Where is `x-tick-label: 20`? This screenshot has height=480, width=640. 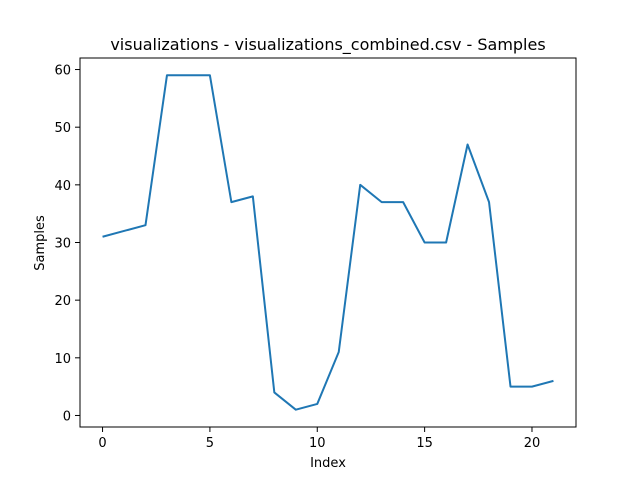
x-tick-label: 20 is located at coordinates (532, 443).